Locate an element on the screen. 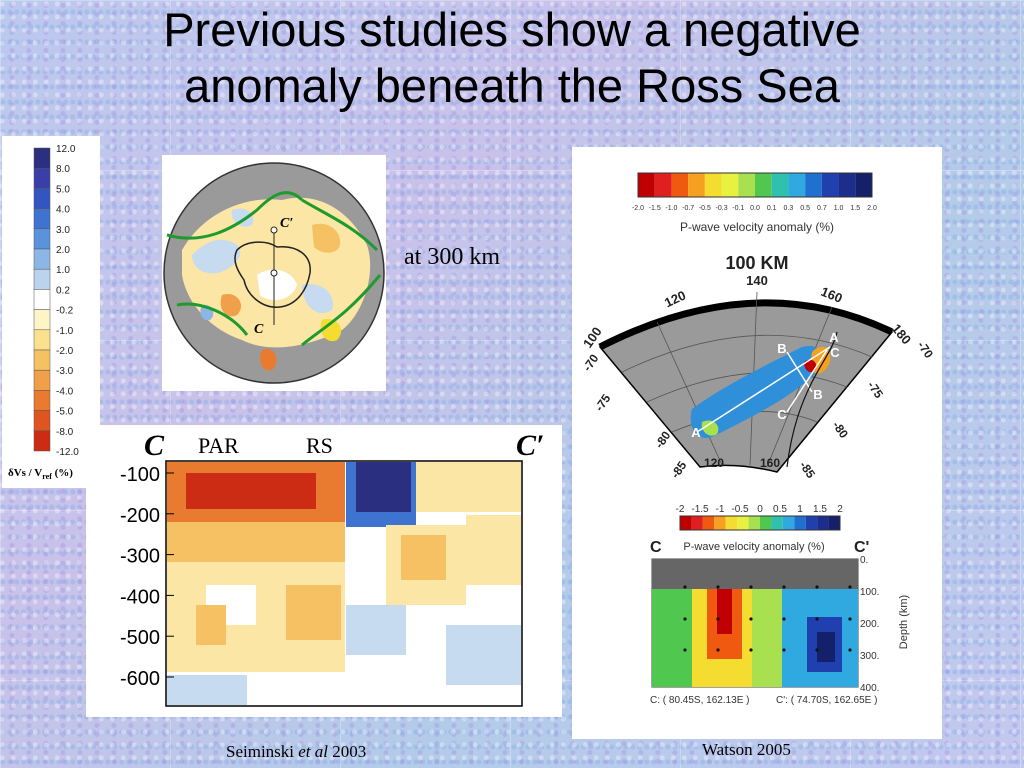 The height and width of the screenshot is (768, 1024). watson-colorbar-tick-label: -2.0 is located at coordinates (638, 208).